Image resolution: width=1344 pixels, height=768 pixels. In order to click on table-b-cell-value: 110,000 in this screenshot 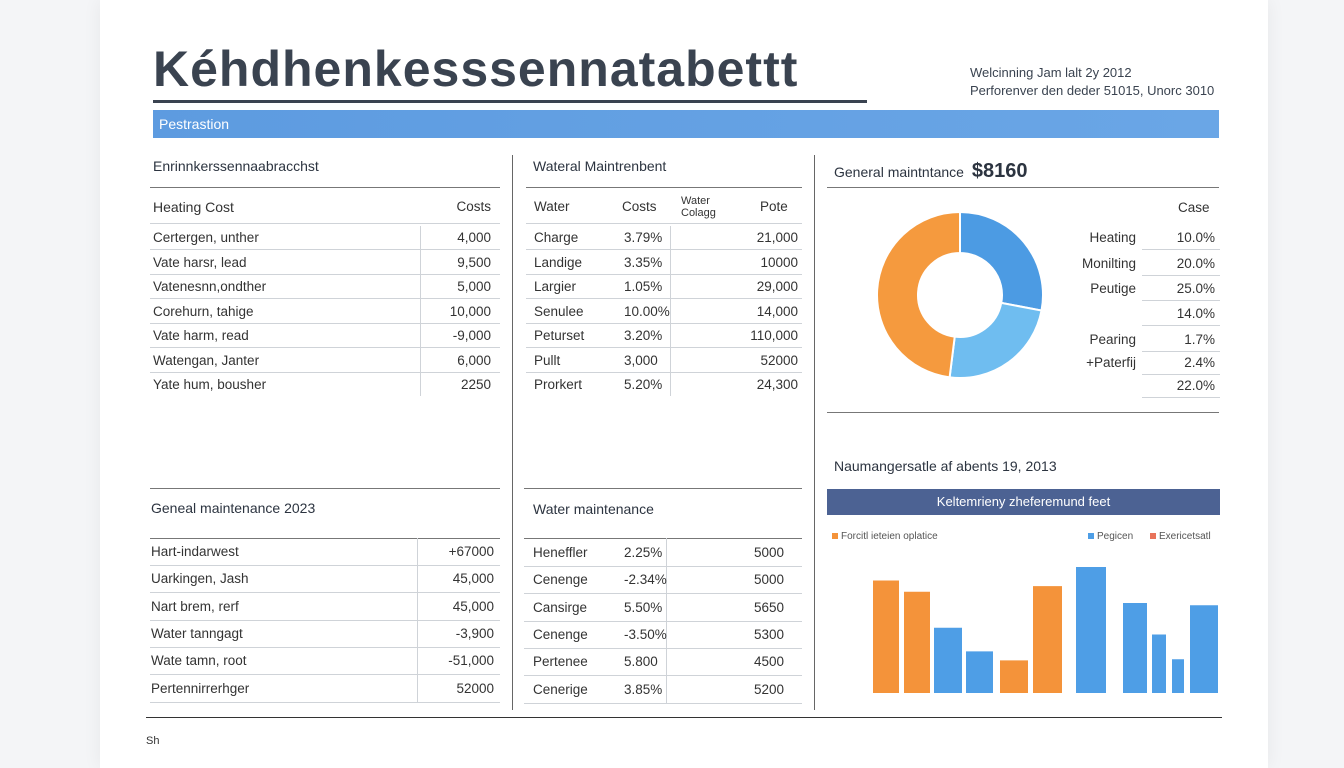, I will do `click(774, 335)`.